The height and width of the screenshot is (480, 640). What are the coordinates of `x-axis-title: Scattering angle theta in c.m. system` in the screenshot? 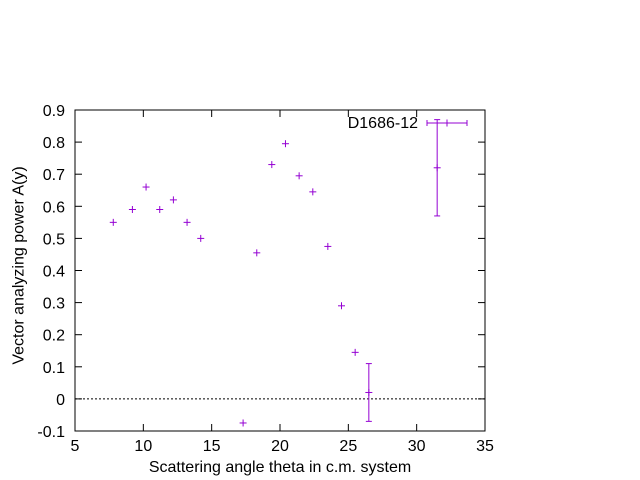 It's located at (280, 467).